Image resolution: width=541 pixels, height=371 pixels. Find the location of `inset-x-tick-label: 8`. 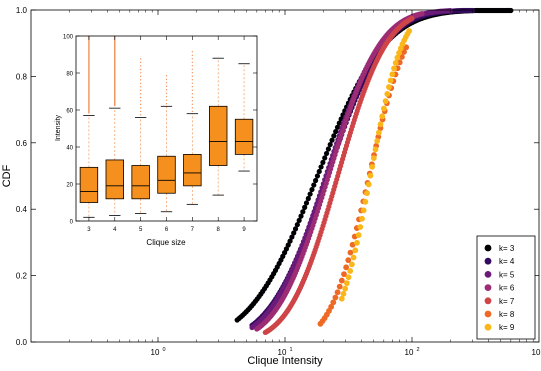

inset-x-tick-label: 8 is located at coordinates (219, 230).